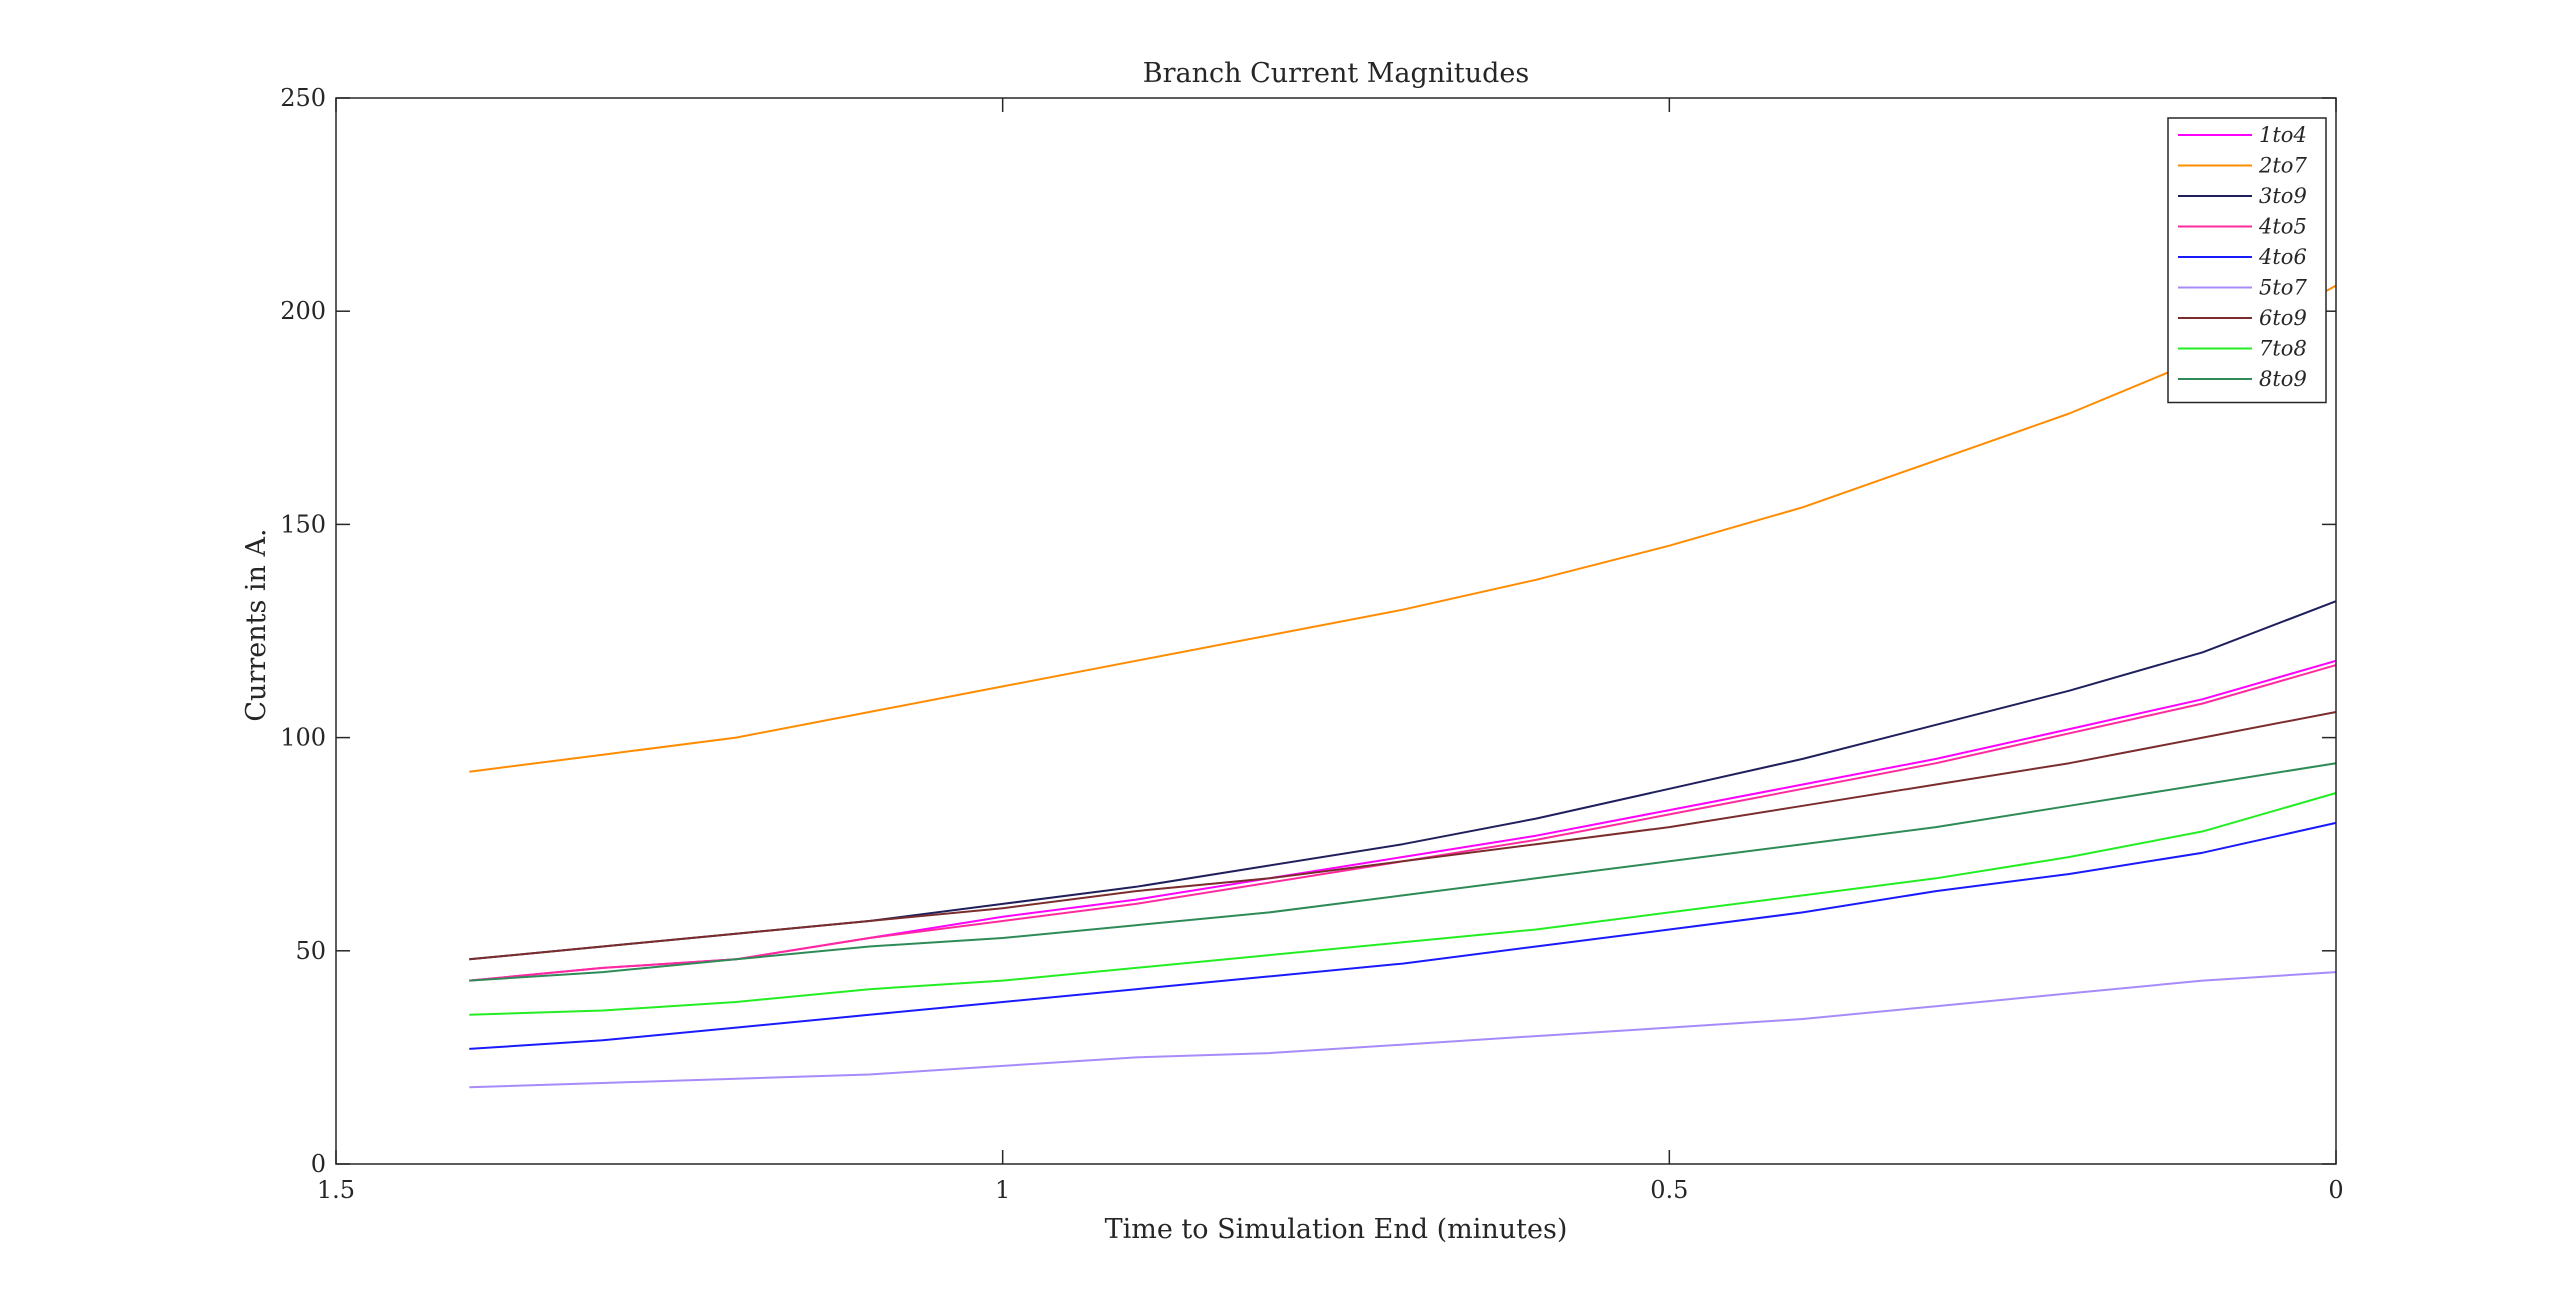 This screenshot has height=1300, width=2560. I want to click on legend-label-4to5: 4to5, so click(2282, 227).